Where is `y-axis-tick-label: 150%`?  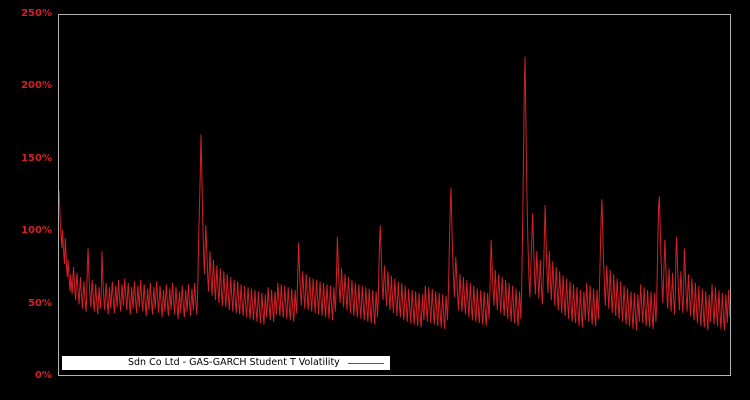 y-axis-tick-label: 150% is located at coordinates (36, 158).